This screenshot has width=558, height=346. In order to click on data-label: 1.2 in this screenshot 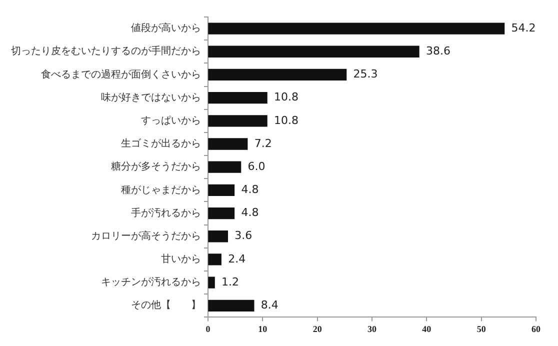, I will do `click(231, 281)`.